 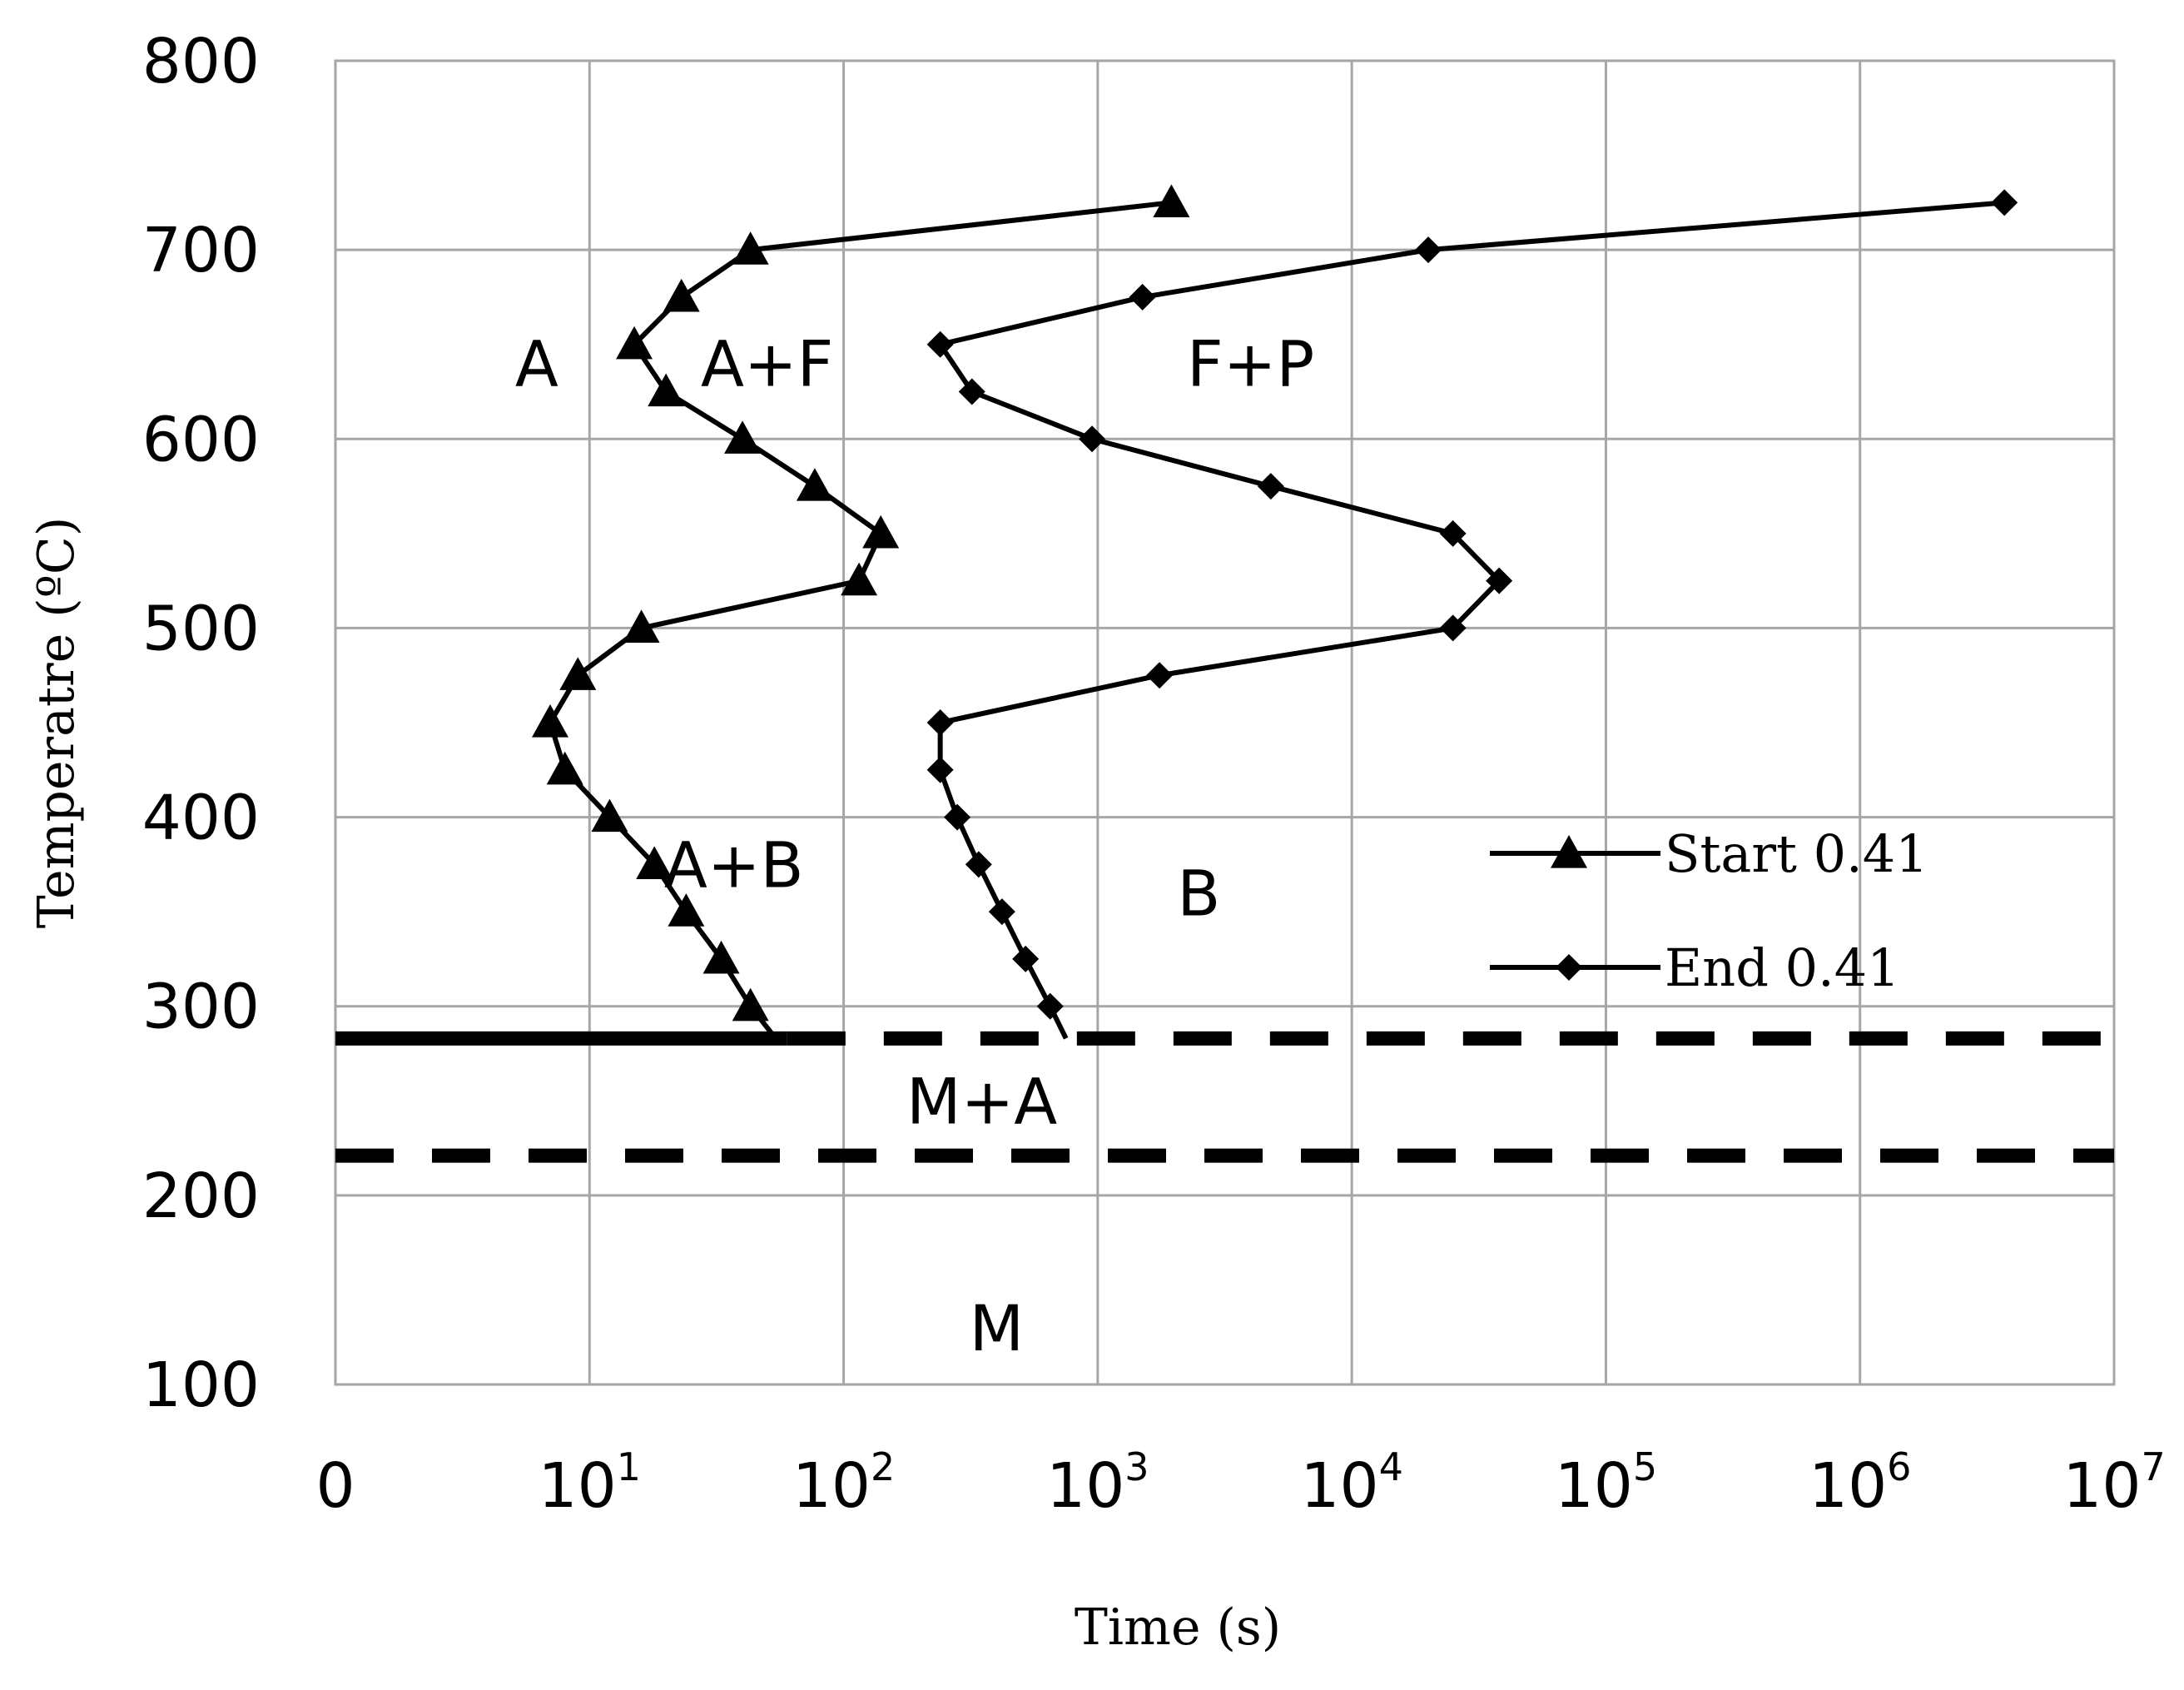 I want to click on y-tick-label: 600, so click(x=201, y=439).